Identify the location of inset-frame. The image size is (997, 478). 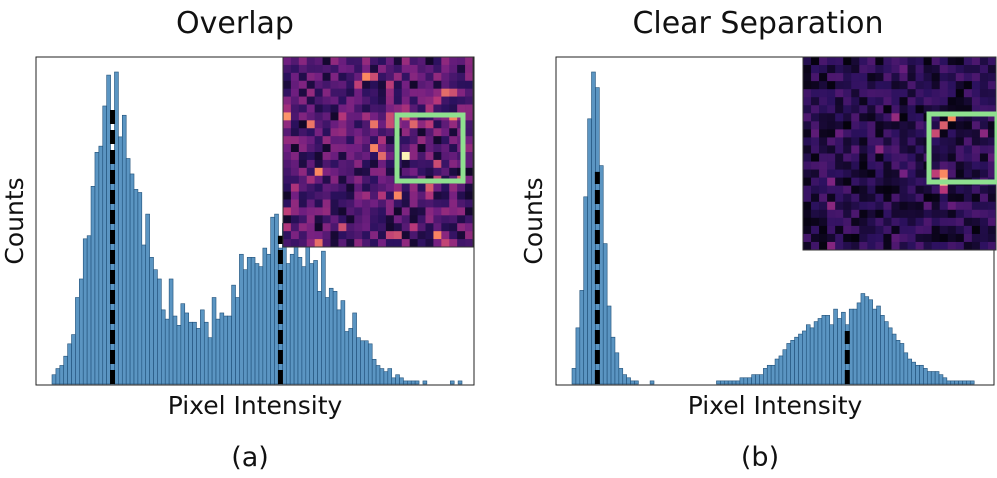
(378, 152).